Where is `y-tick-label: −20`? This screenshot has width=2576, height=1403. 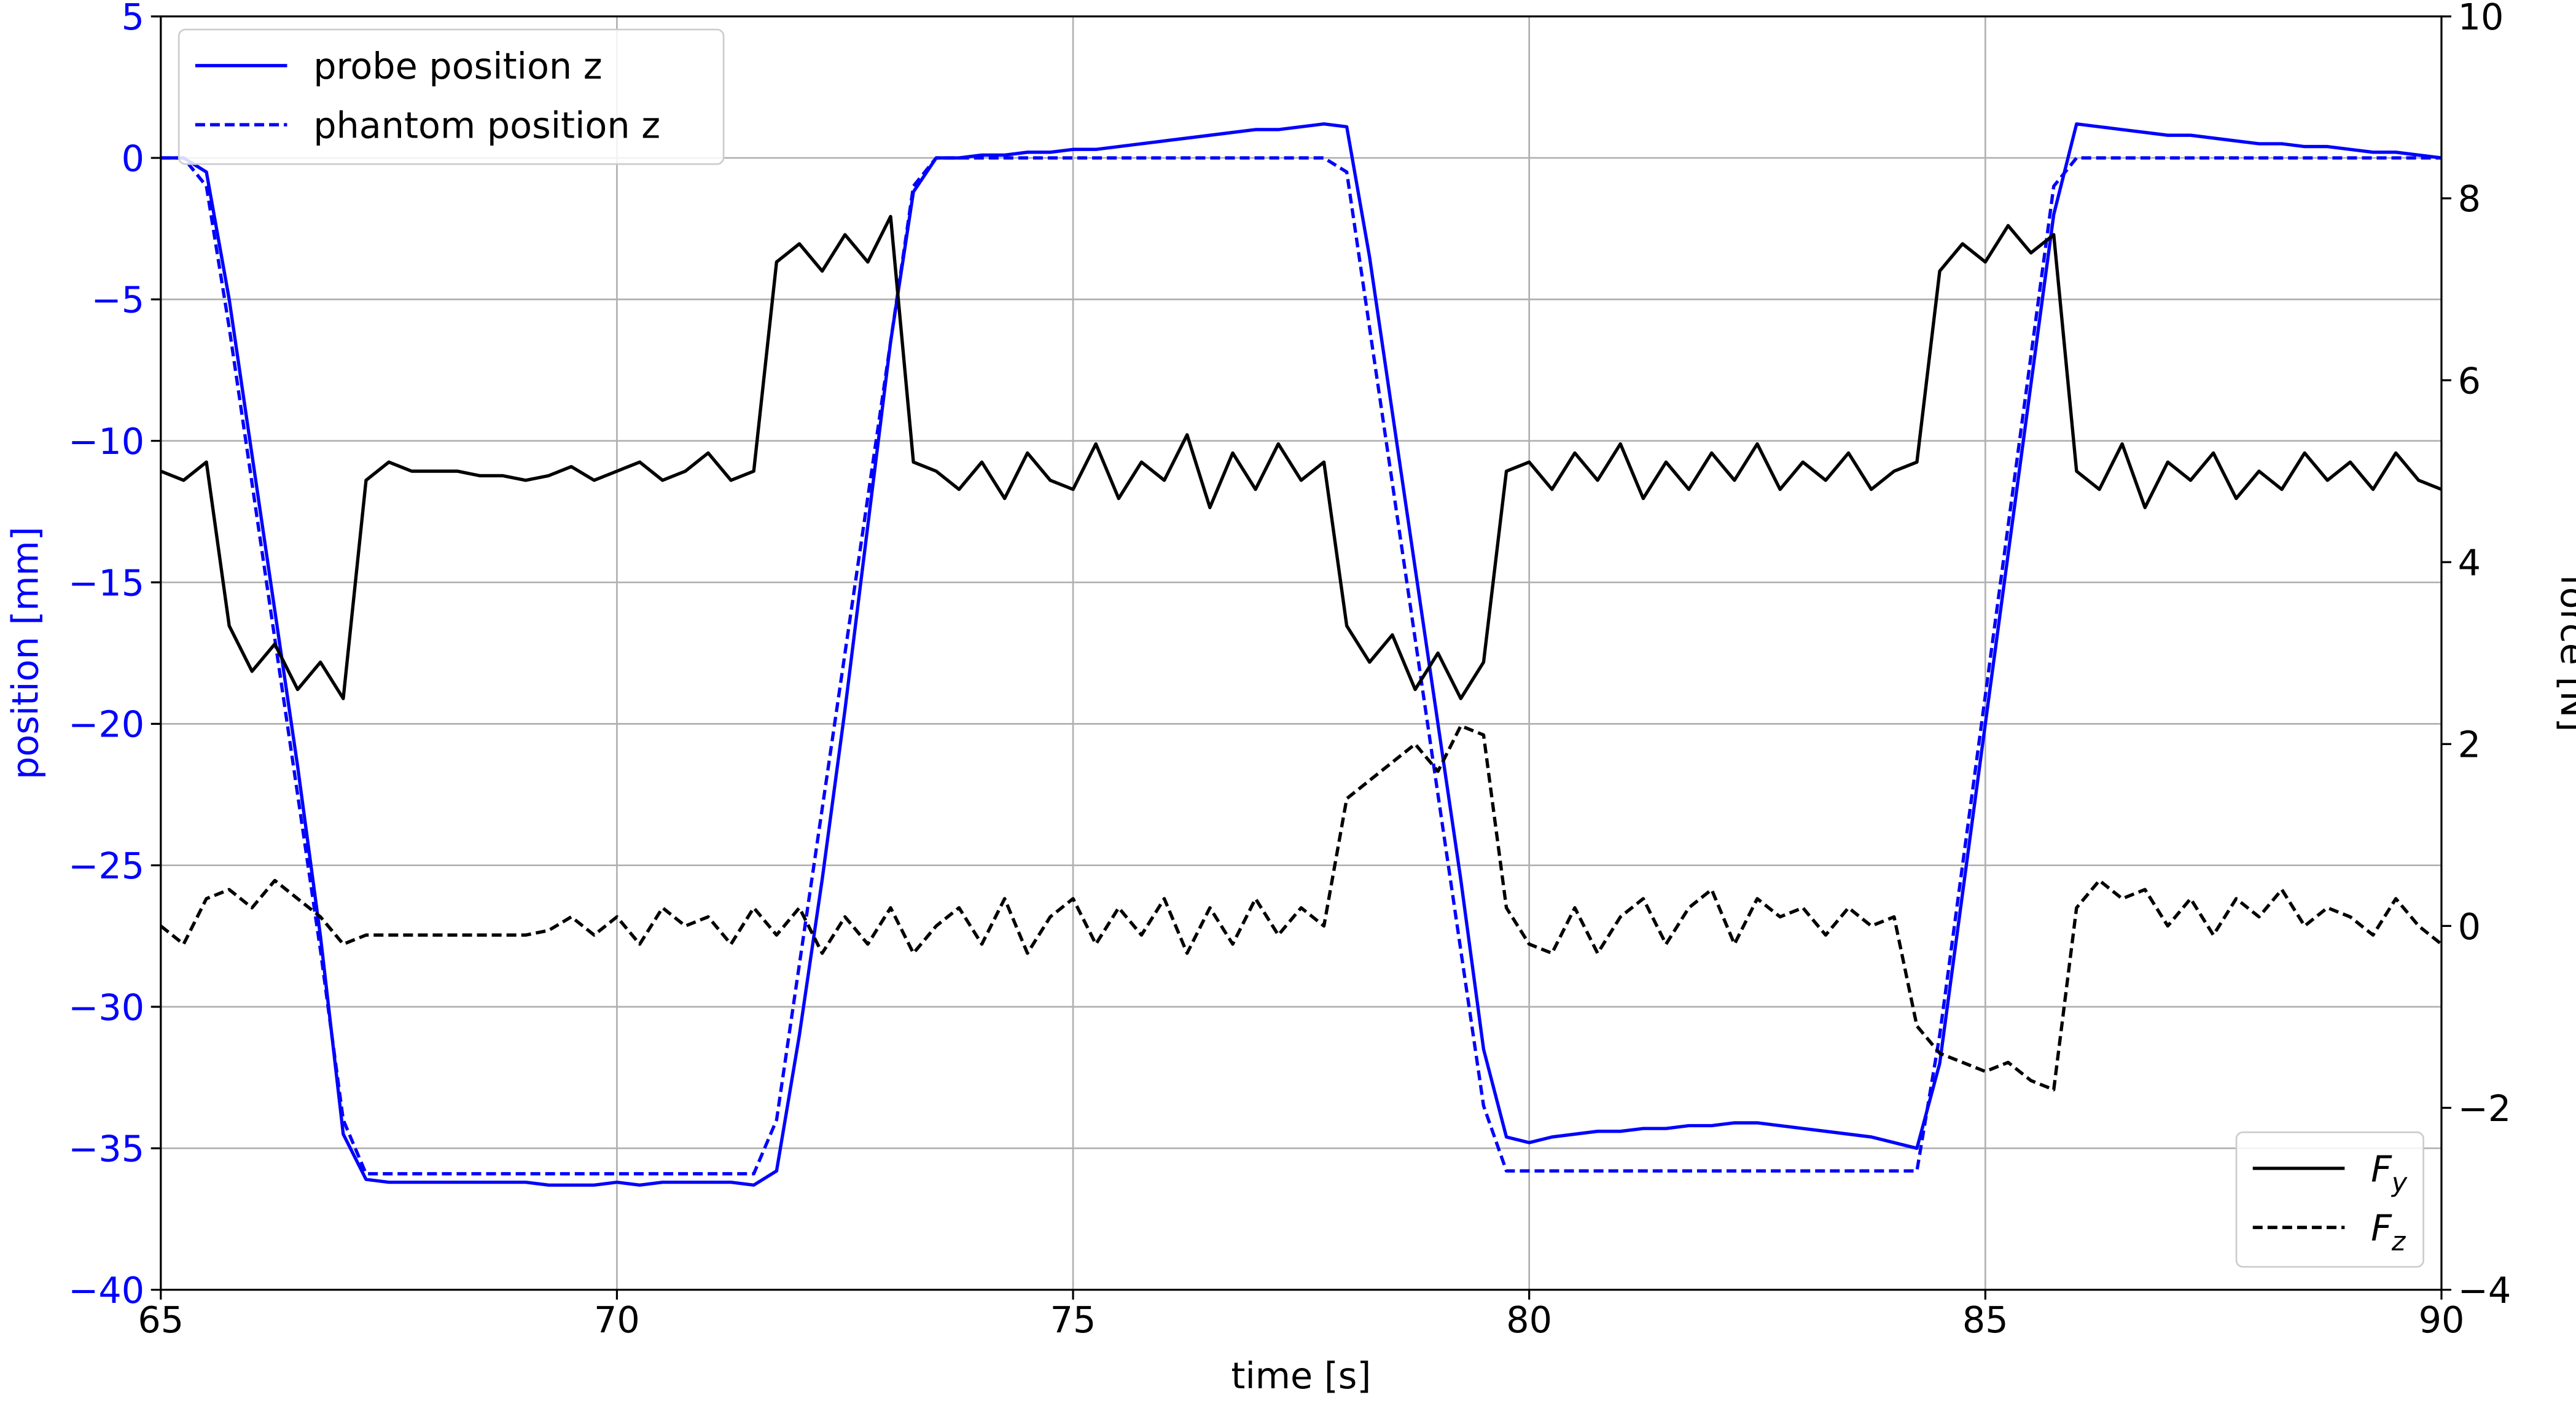
y-tick-label: −20 is located at coordinates (106, 724).